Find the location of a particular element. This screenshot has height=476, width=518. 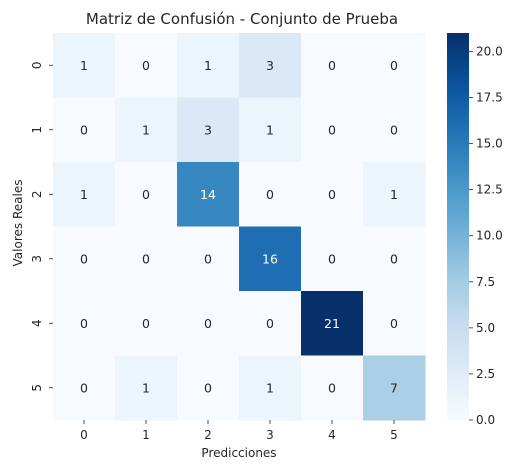

colorbar-tick-label-8: 20.0 is located at coordinates (489, 51).